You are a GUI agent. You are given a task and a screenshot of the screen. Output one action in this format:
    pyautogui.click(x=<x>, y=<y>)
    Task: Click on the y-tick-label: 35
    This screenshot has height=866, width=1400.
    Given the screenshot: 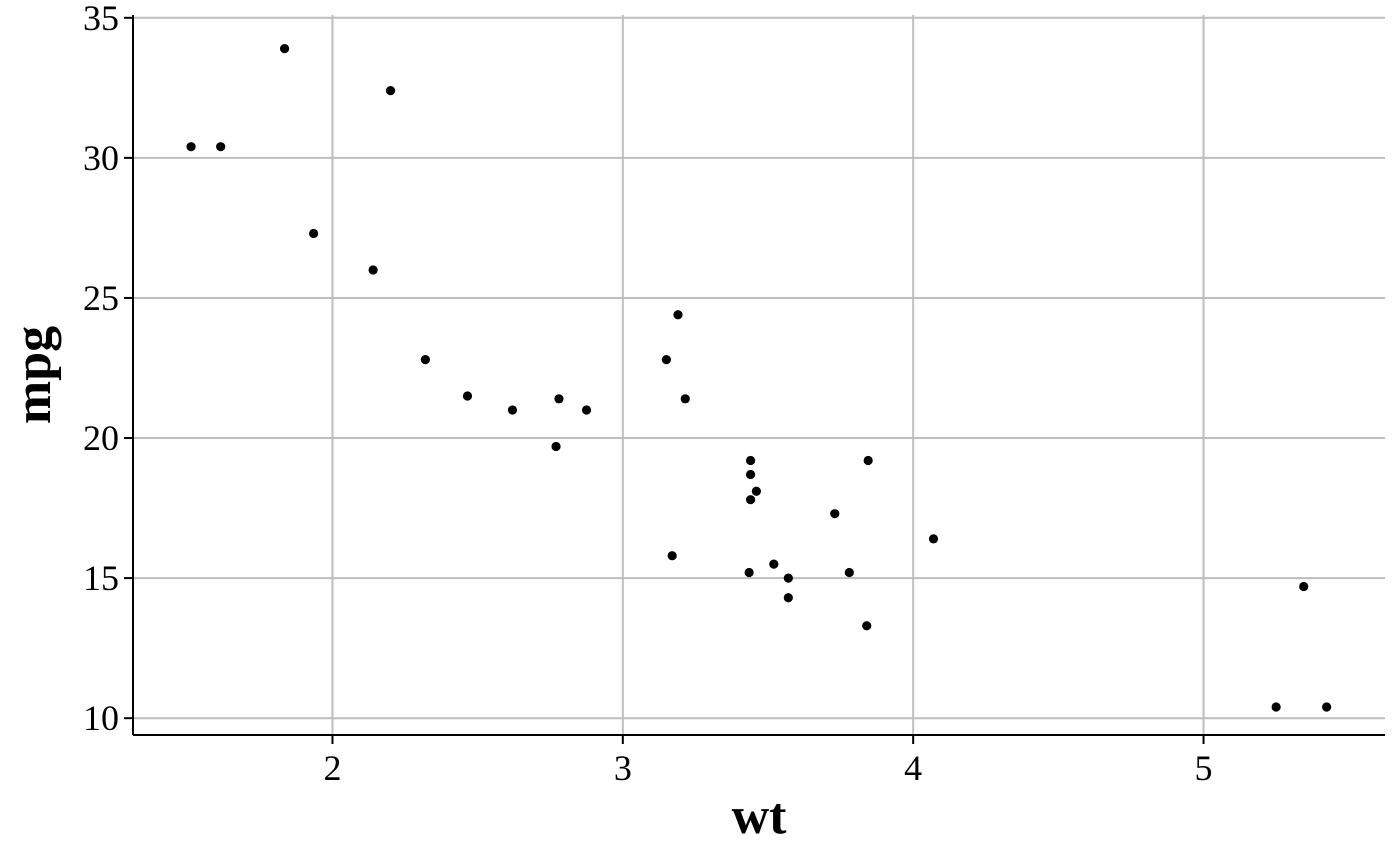 What is the action you would take?
    pyautogui.click(x=101, y=19)
    